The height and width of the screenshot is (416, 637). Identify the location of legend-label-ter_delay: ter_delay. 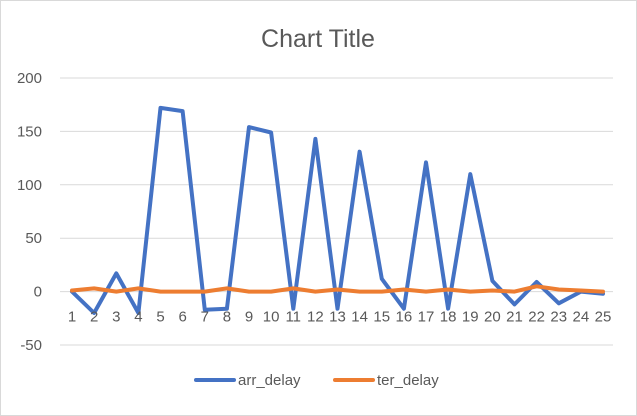
(408, 380).